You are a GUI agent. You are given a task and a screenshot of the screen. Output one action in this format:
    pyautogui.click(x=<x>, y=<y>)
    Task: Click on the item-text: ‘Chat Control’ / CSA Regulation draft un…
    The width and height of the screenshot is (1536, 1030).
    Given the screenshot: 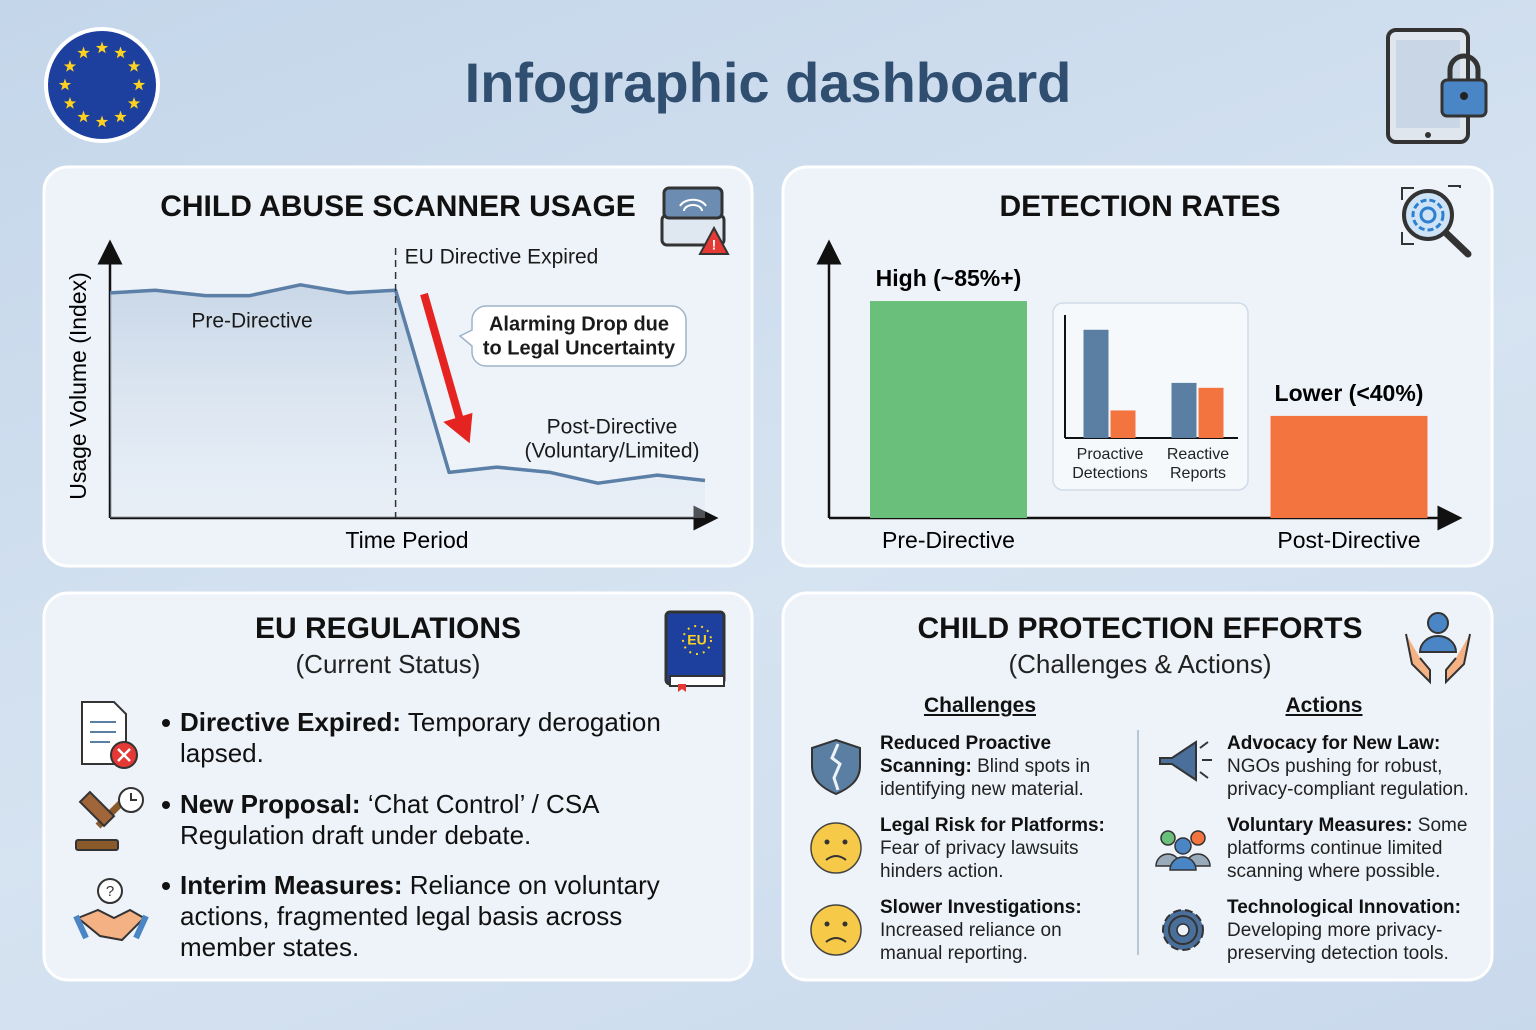 What is the action you would take?
    pyautogui.click(x=389, y=819)
    